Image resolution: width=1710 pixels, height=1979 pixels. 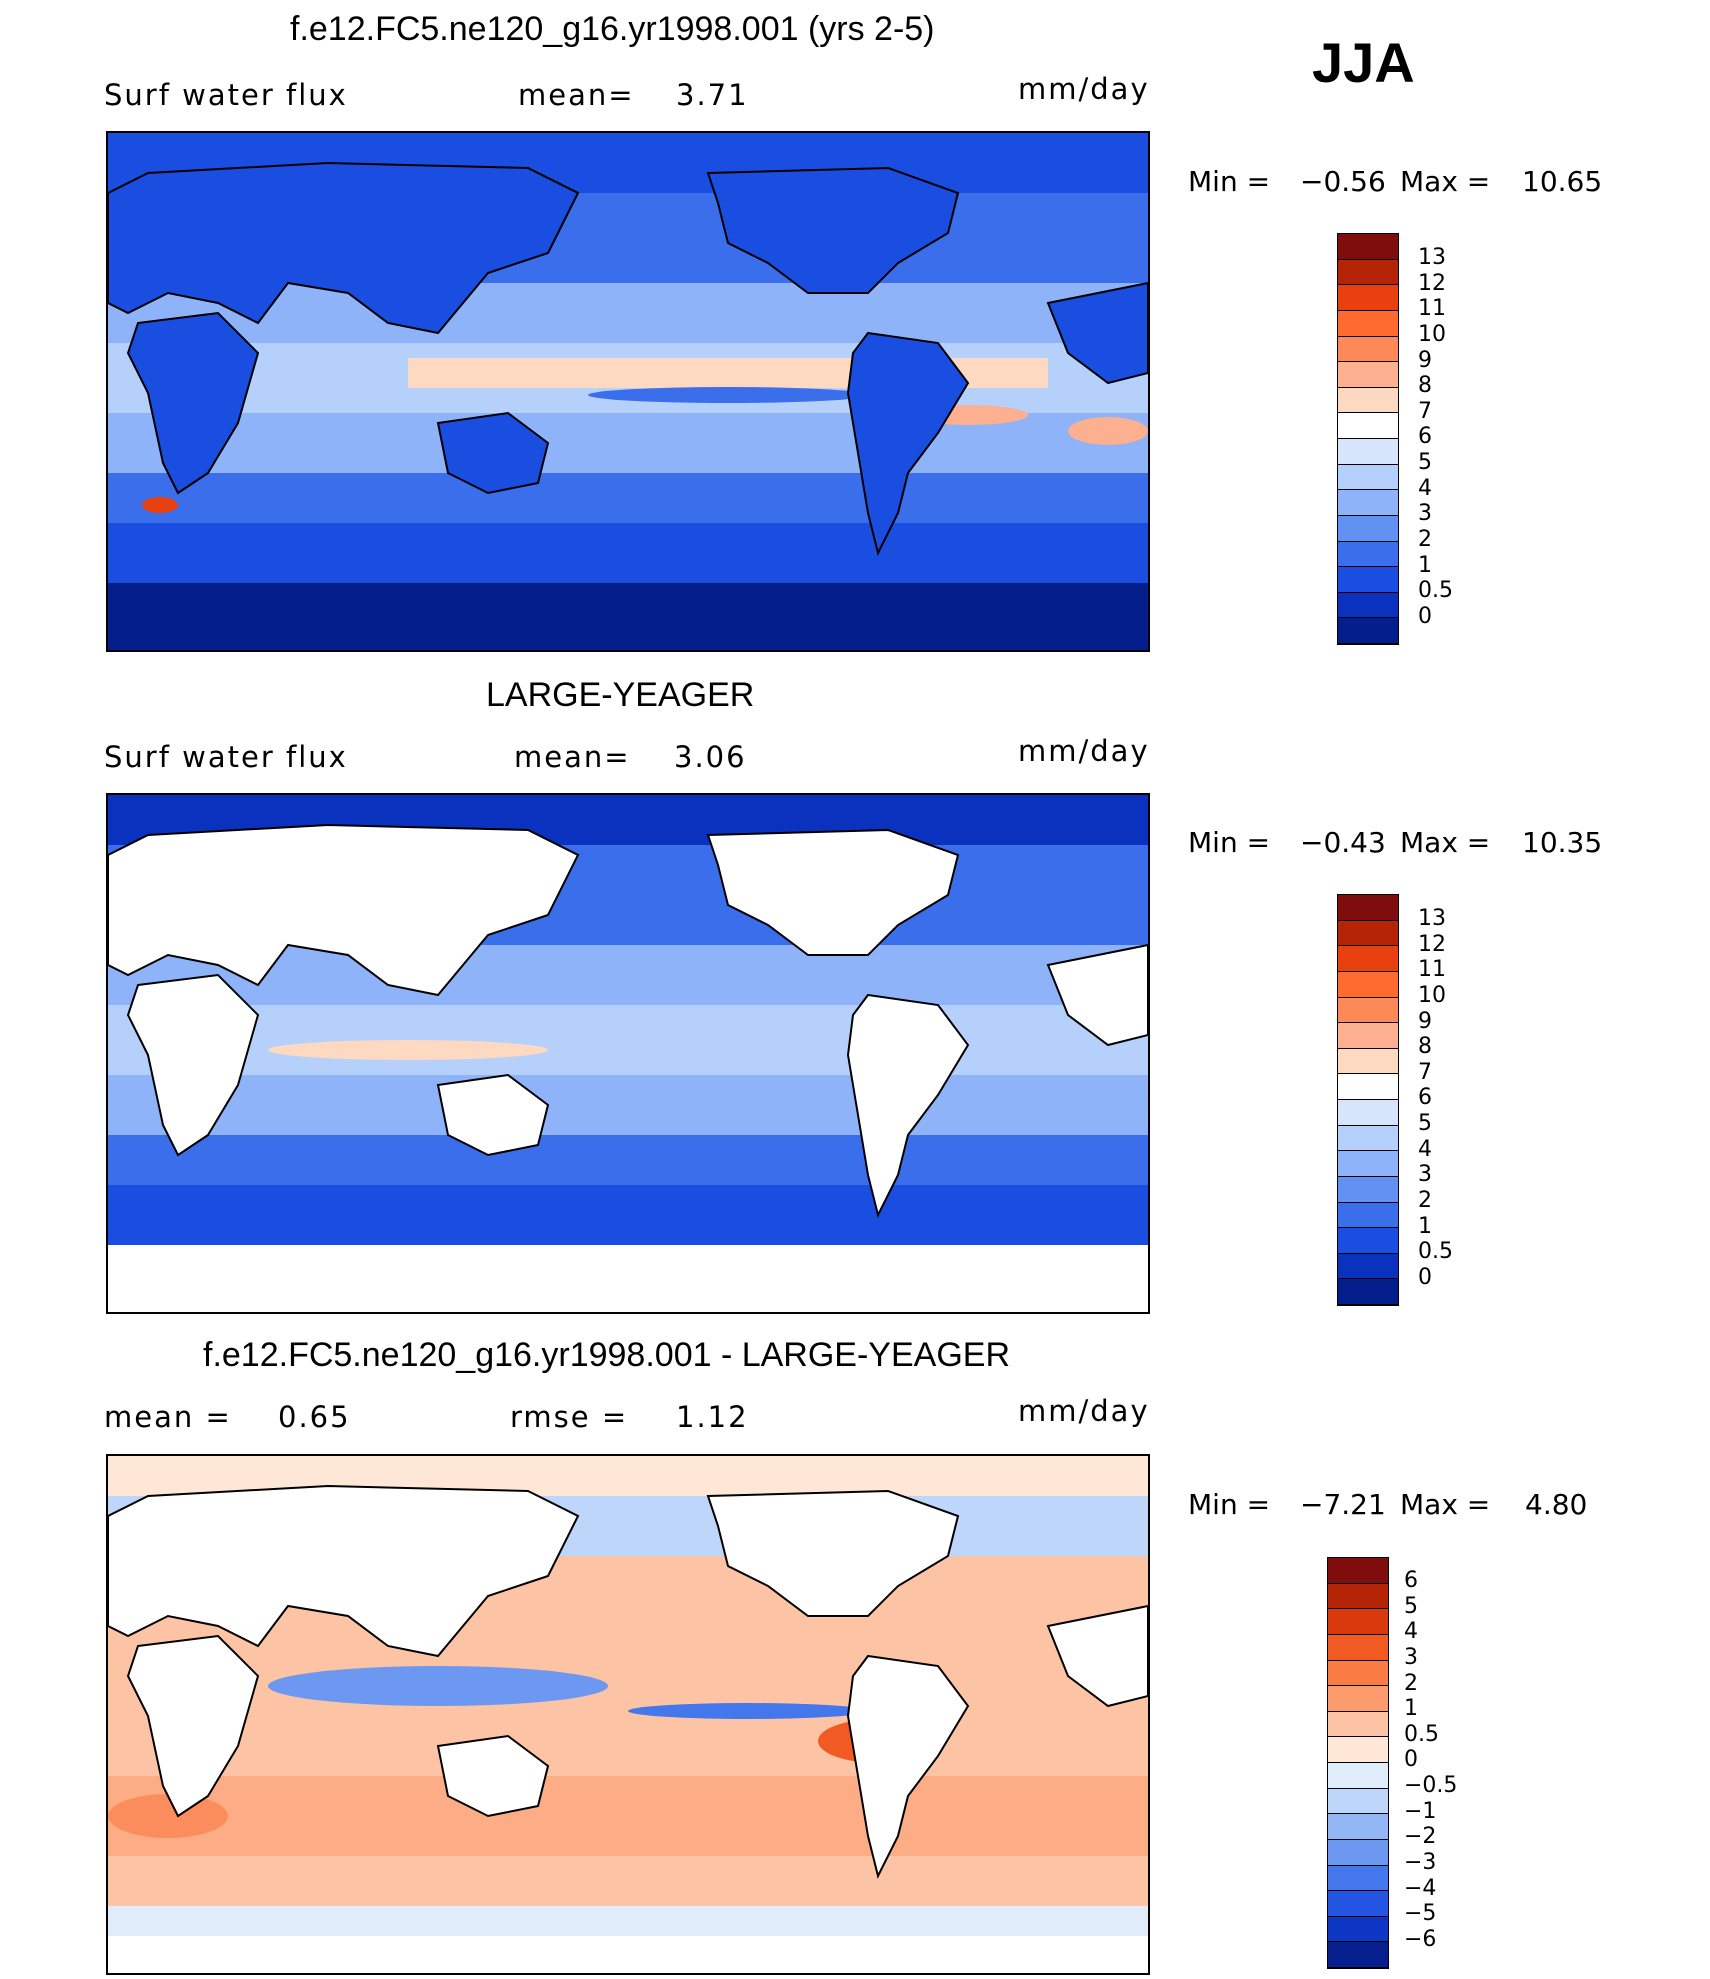 What do you see at coordinates (712, 1417) in the screenshot?
I see `panel-3-rmse-value: 1.12` at bounding box center [712, 1417].